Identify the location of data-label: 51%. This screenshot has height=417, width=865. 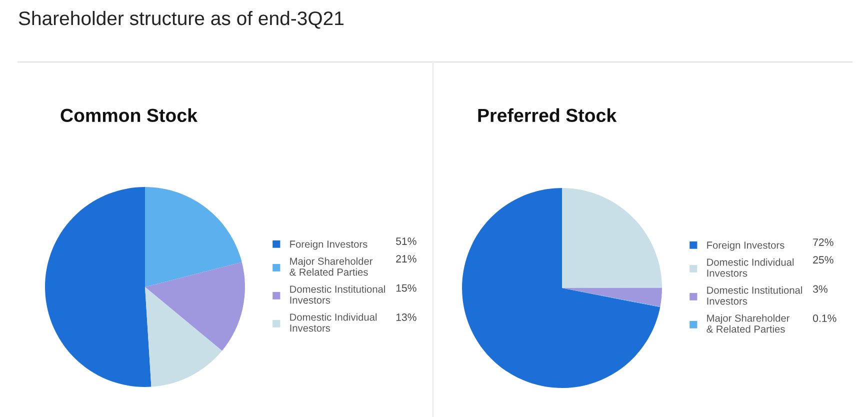
(406, 241).